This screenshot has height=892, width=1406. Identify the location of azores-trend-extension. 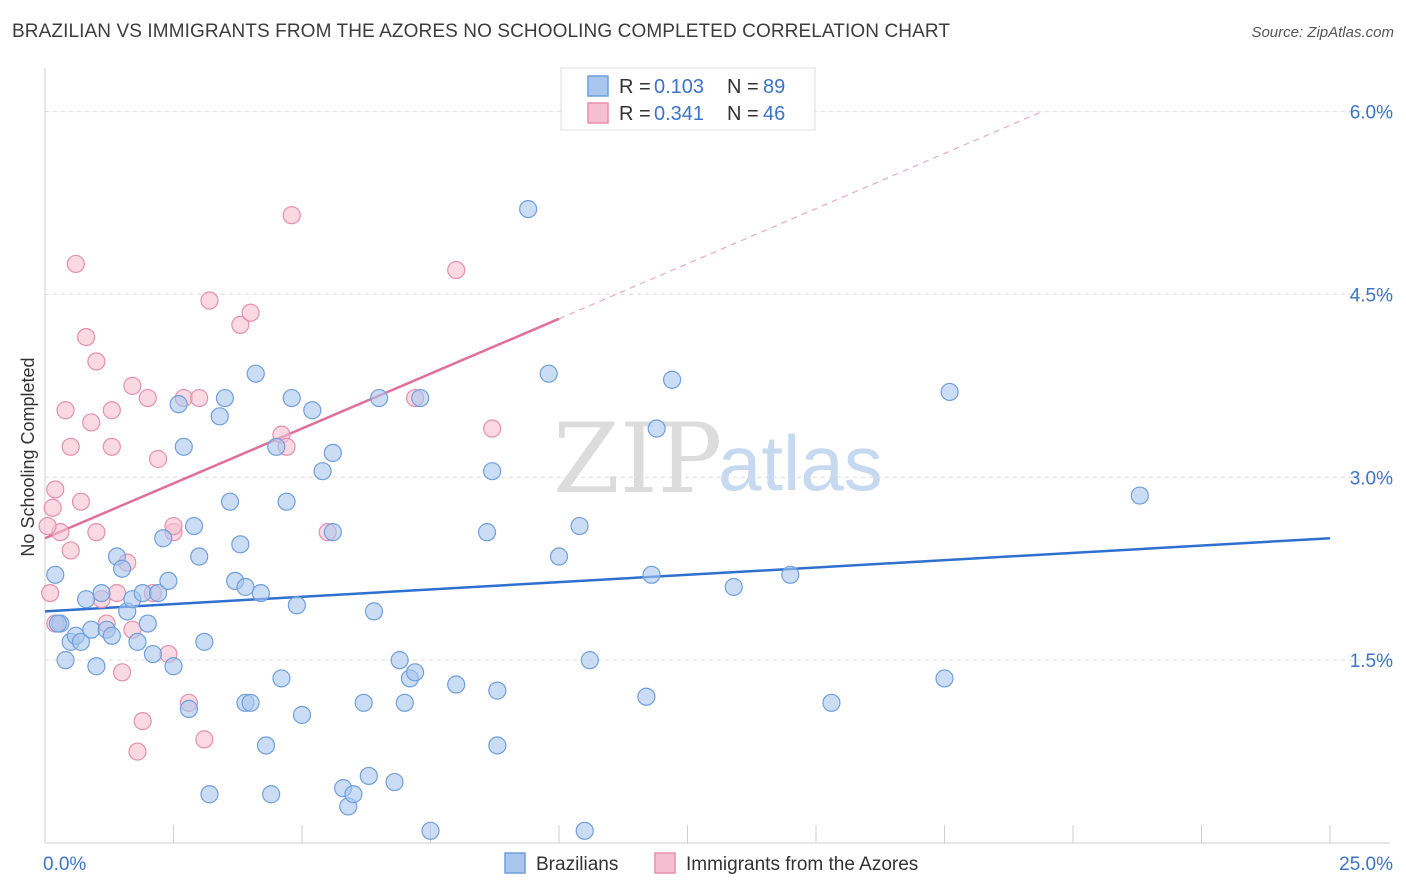
(800, 215).